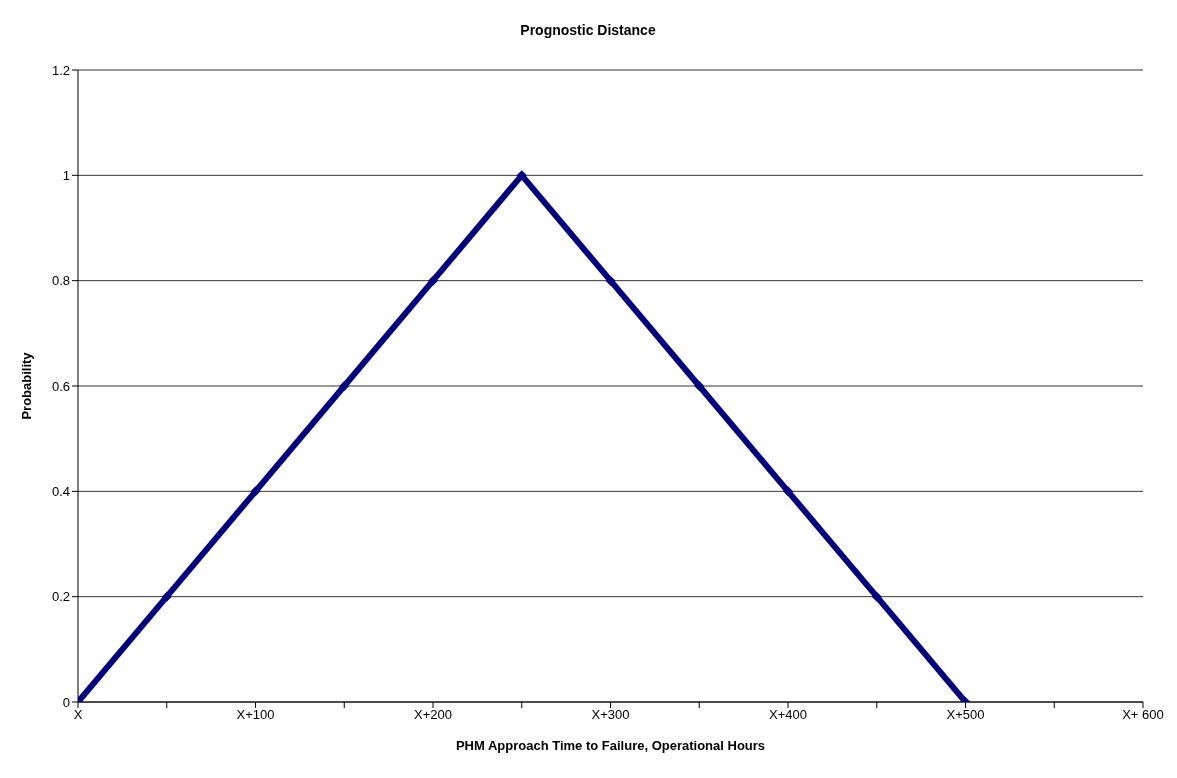 The width and height of the screenshot is (1177, 778). What do you see at coordinates (60, 491) in the screenshot?
I see `y-tick-label: 0.4` at bounding box center [60, 491].